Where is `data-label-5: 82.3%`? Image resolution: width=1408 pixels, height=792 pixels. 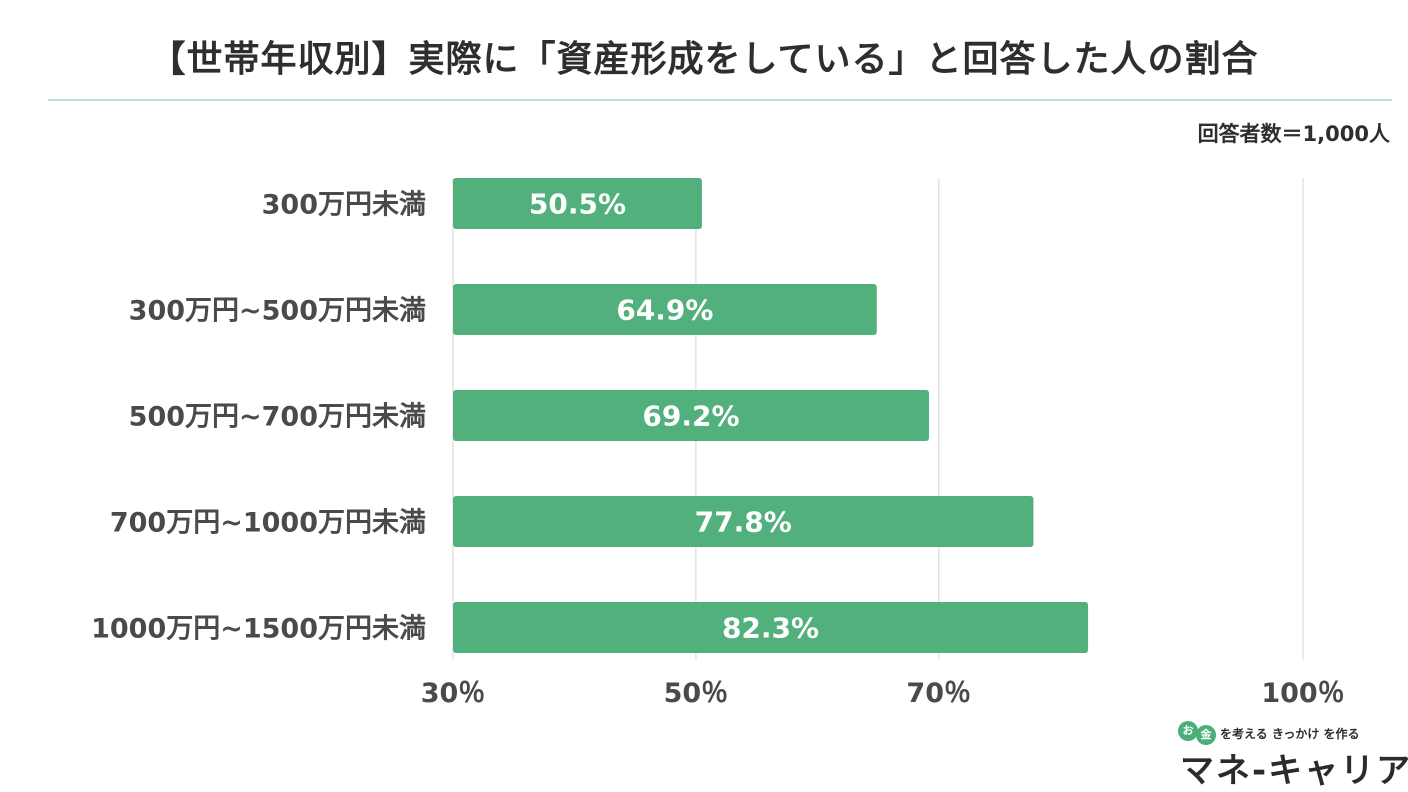
data-label-5: 82.3% is located at coordinates (770, 628).